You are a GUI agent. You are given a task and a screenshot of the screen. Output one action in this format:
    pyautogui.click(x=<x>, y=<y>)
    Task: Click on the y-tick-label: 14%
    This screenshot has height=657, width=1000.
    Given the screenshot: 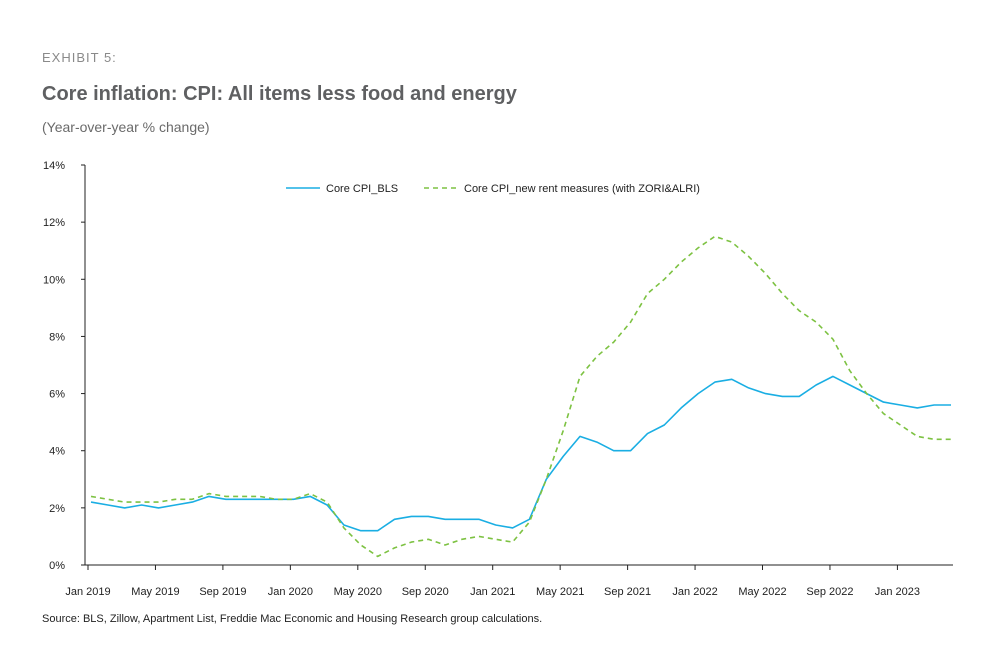 What is the action you would take?
    pyautogui.click(x=54, y=166)
    